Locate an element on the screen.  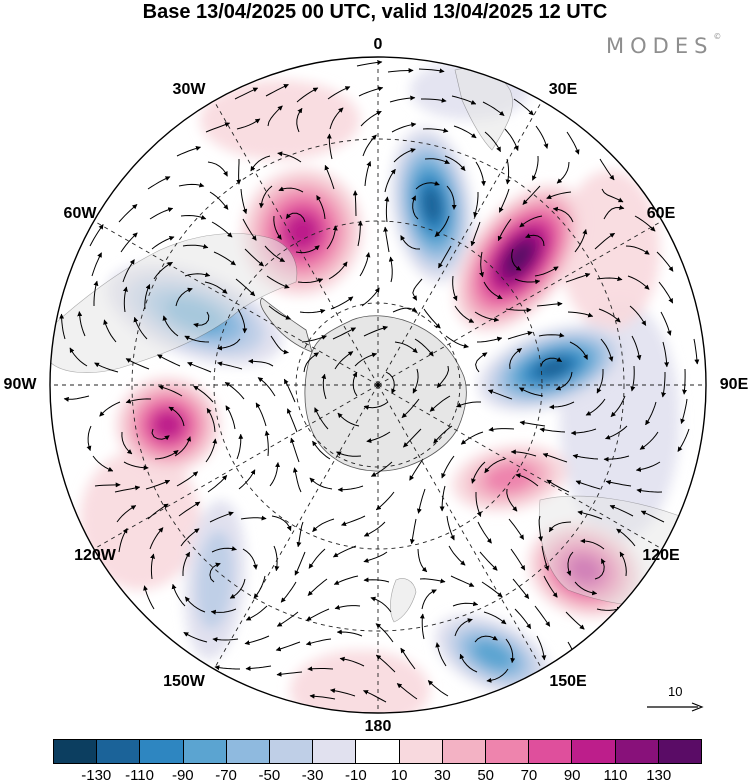
colorbar-tick-label: 110 is located at coordinates (615, 775).